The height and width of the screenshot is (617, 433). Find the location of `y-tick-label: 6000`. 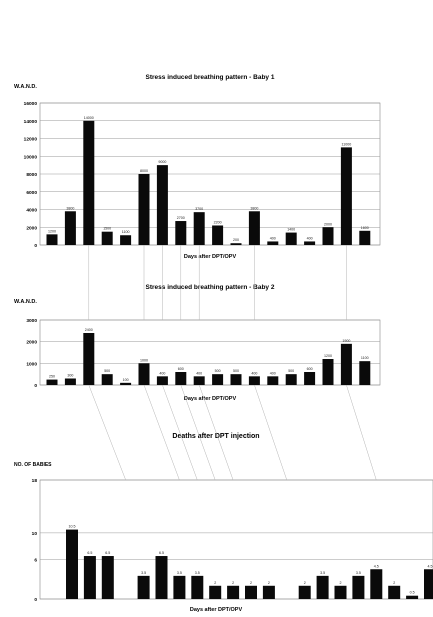

y-tick-label: 6000 is located at coordinates (31, 193).